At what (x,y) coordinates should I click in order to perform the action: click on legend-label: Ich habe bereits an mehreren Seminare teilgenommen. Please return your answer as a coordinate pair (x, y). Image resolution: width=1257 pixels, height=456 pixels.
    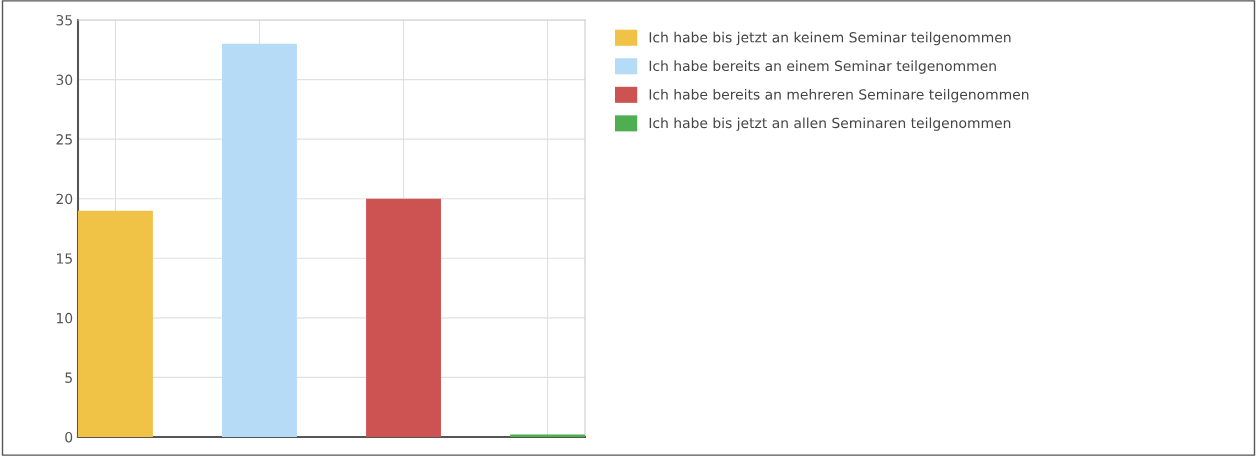
    Looking at the image, I should click on (839, 95).